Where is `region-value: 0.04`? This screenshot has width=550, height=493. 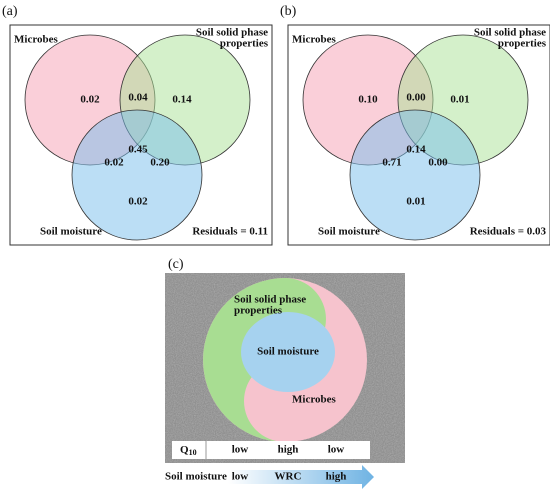 region-value: 0.04 is located at coordinates (138, 98).